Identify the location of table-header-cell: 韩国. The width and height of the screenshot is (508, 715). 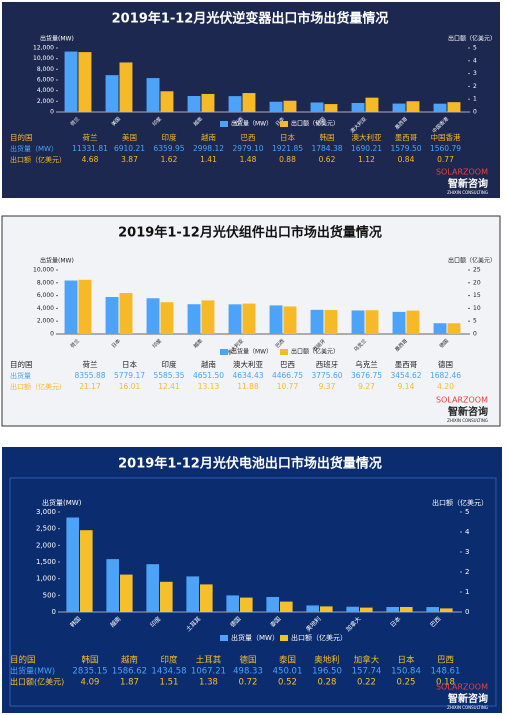
(327, 137).